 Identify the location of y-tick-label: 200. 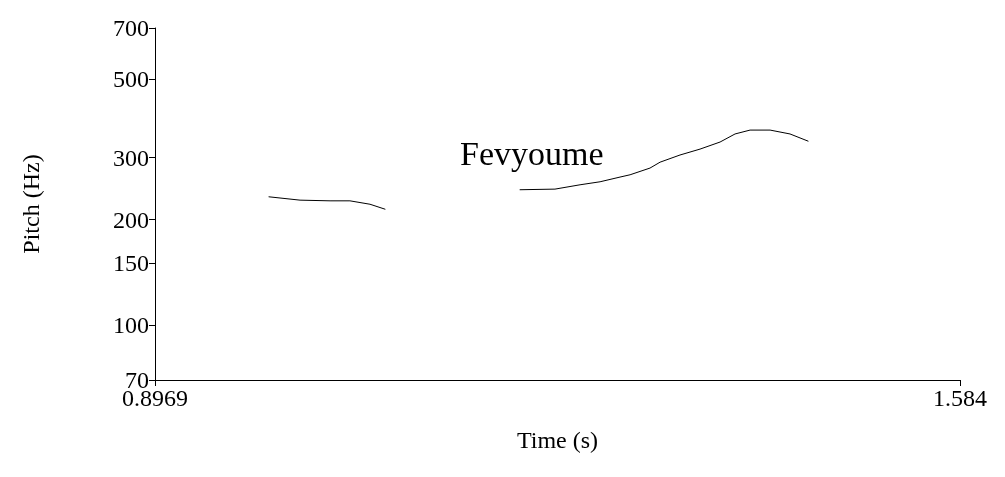
(131, 219).